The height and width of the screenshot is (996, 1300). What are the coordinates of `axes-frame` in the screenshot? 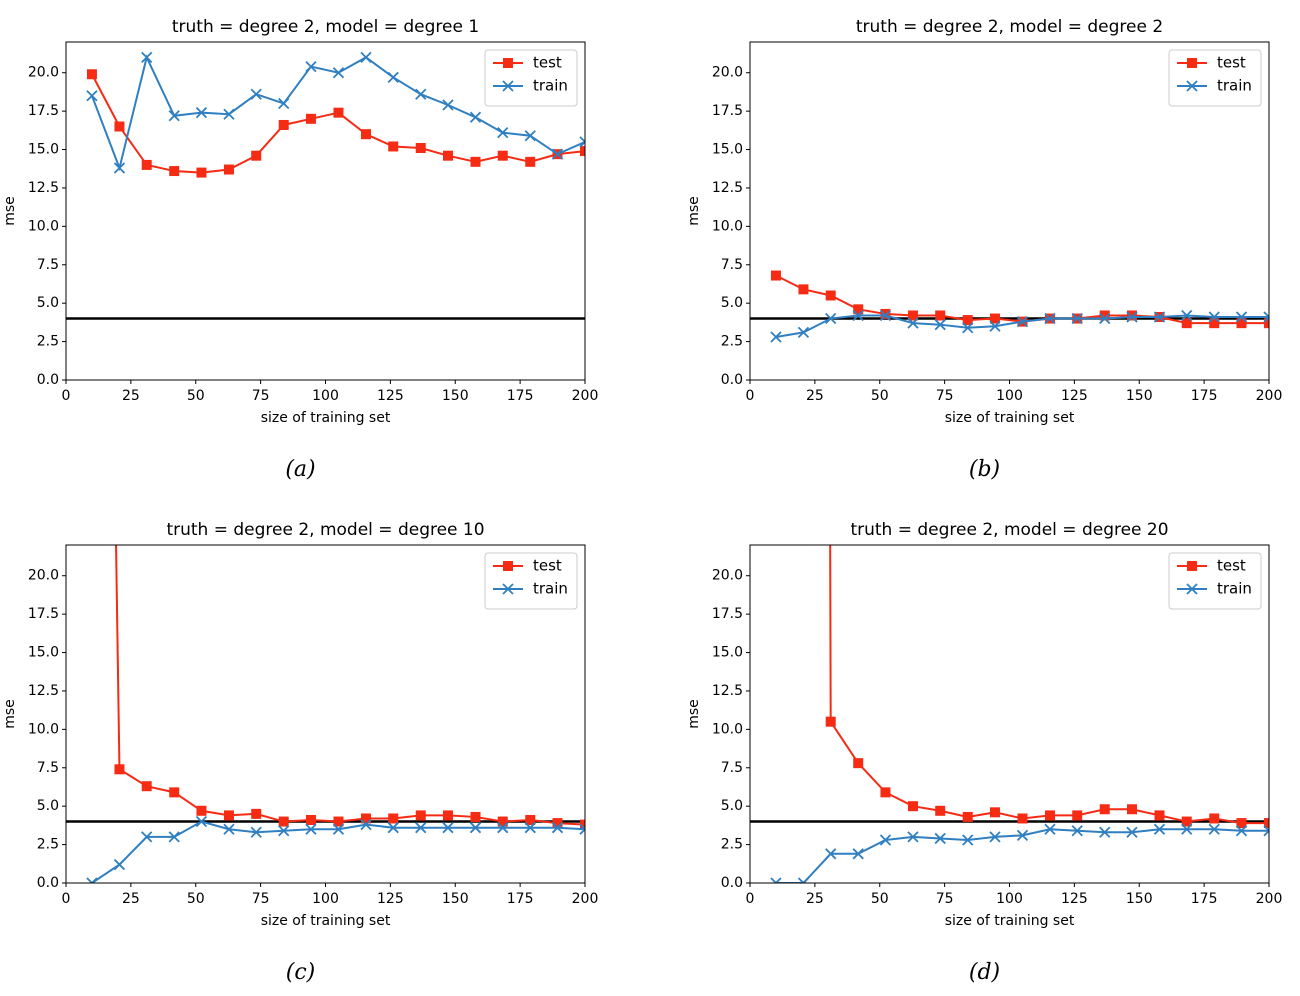 It's located at (325, 211).